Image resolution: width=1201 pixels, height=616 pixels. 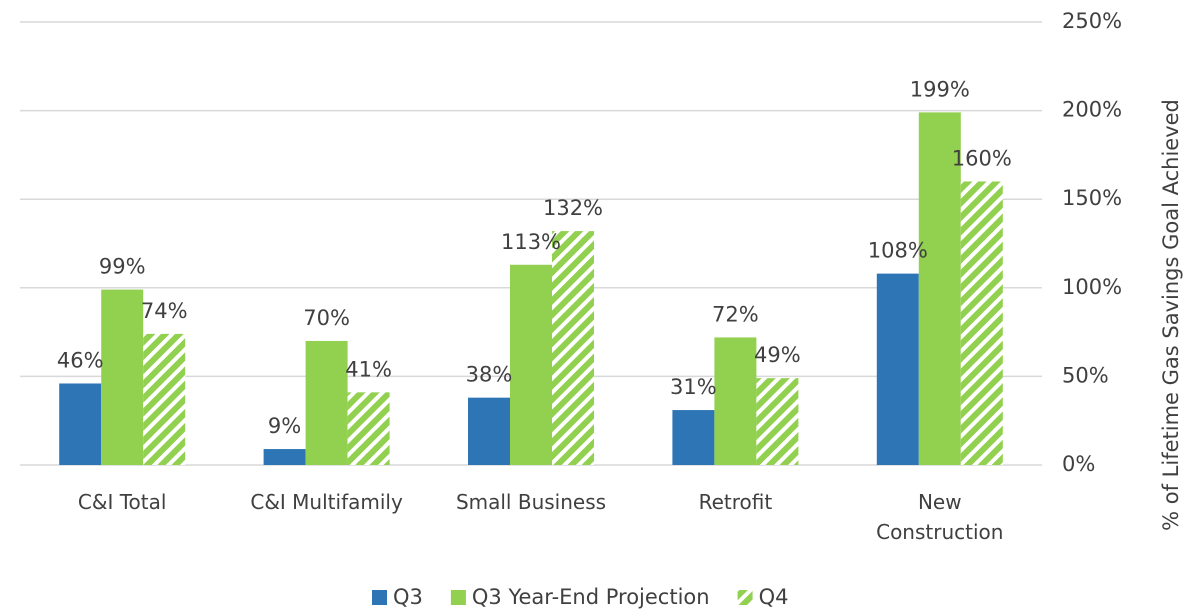 What do you see at coordinates (1092, 21) in the screenshot?
I see `y-tick-label: 250%` at bounding box center [1092, 21].